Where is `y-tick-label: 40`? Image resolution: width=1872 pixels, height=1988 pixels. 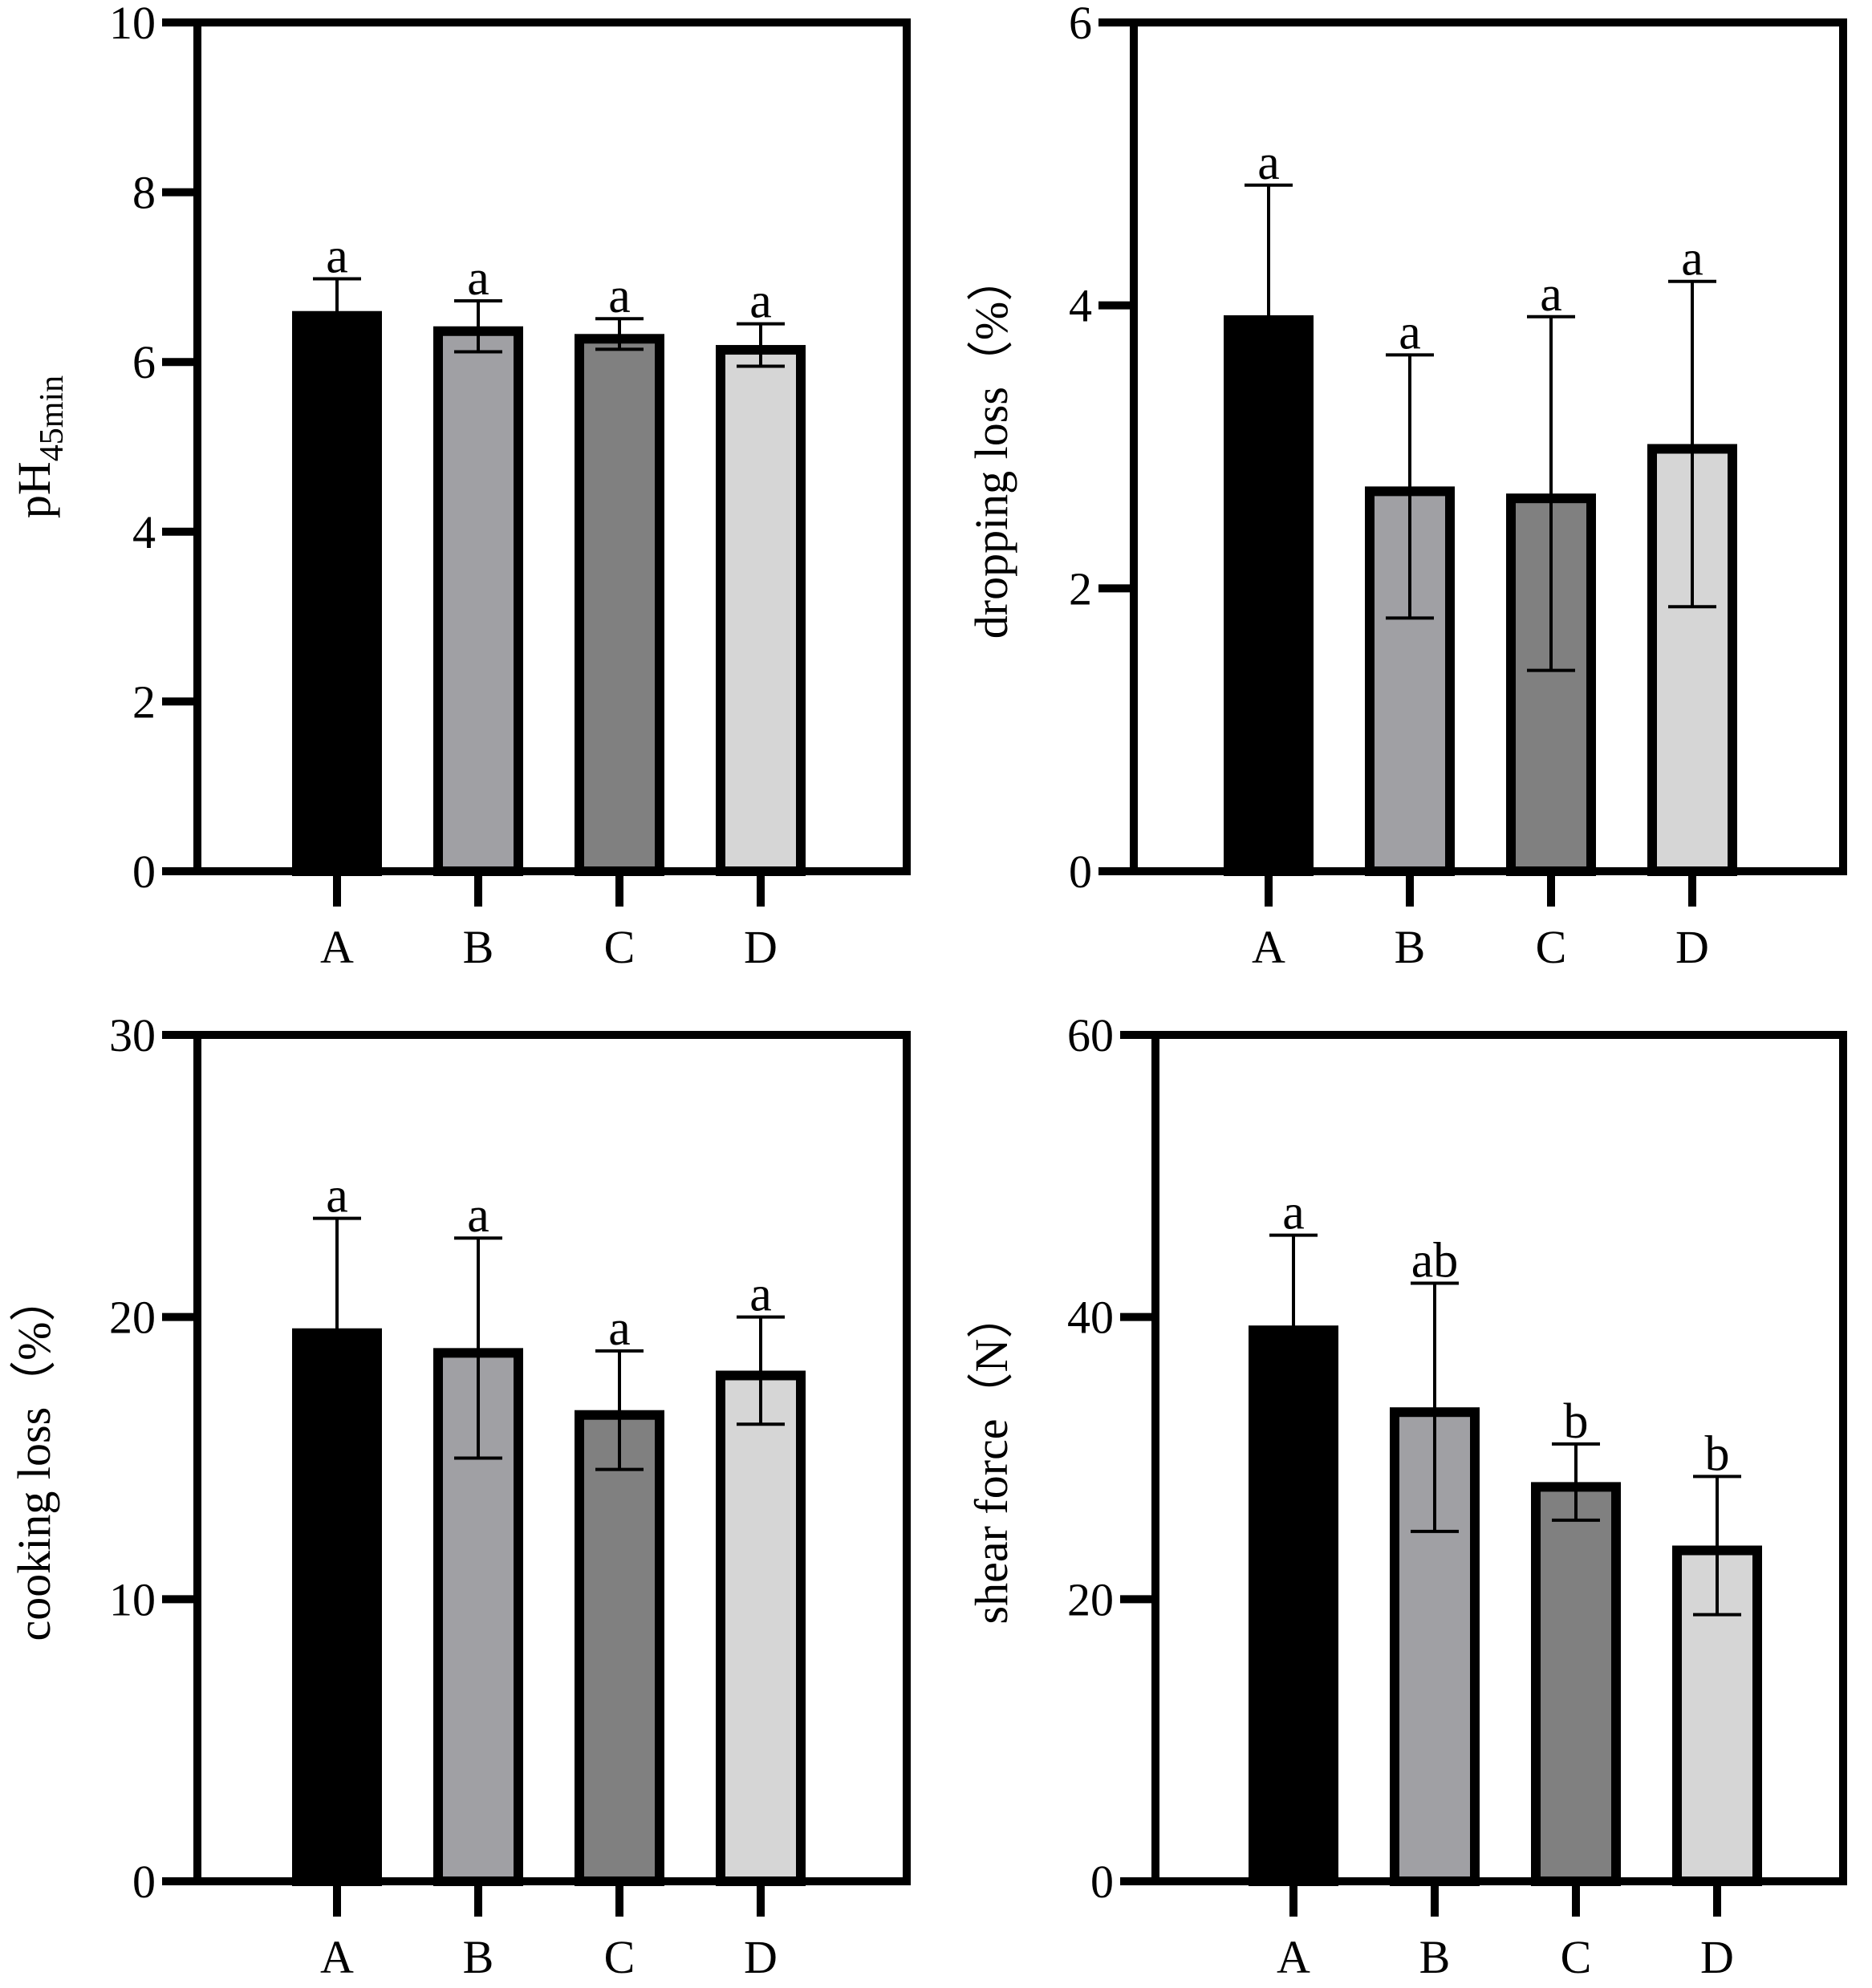
y-tick-label: 40 is located at coordinates (1090, 1318).